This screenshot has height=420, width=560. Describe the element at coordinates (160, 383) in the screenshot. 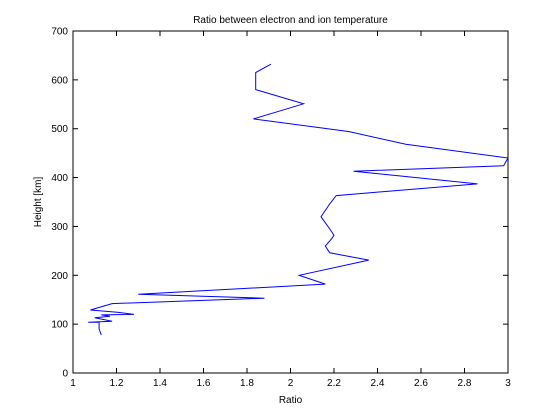

I see `x-tick-label: 1.4` at that location.